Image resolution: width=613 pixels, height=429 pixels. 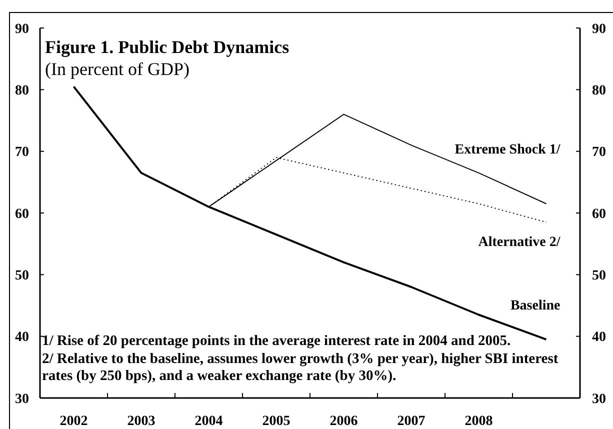 I want to click on x-tick-label: 2004, so click(x=208, y=421).